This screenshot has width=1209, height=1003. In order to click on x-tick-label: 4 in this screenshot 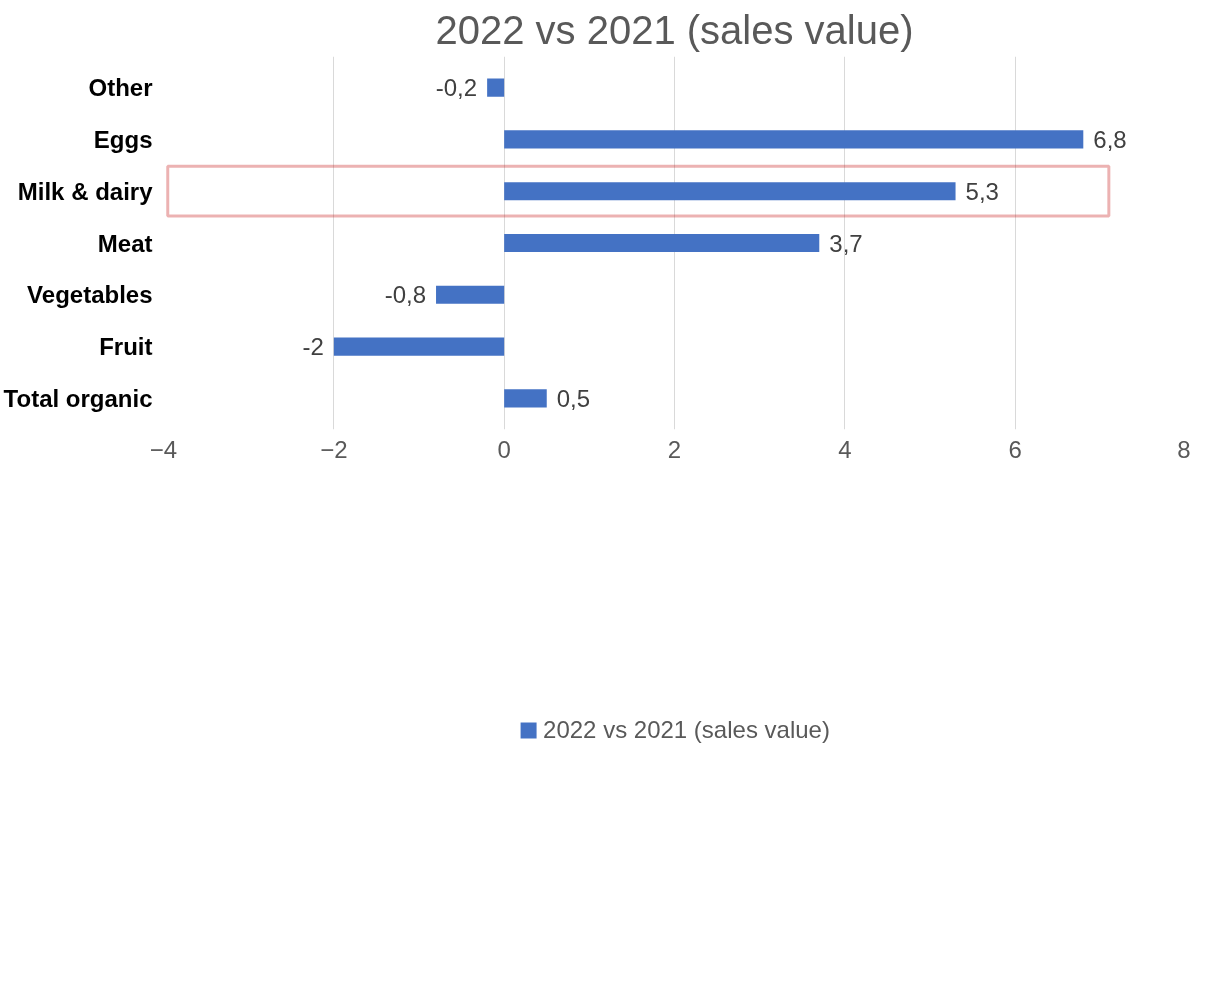, I will do `click(845, 449)`.